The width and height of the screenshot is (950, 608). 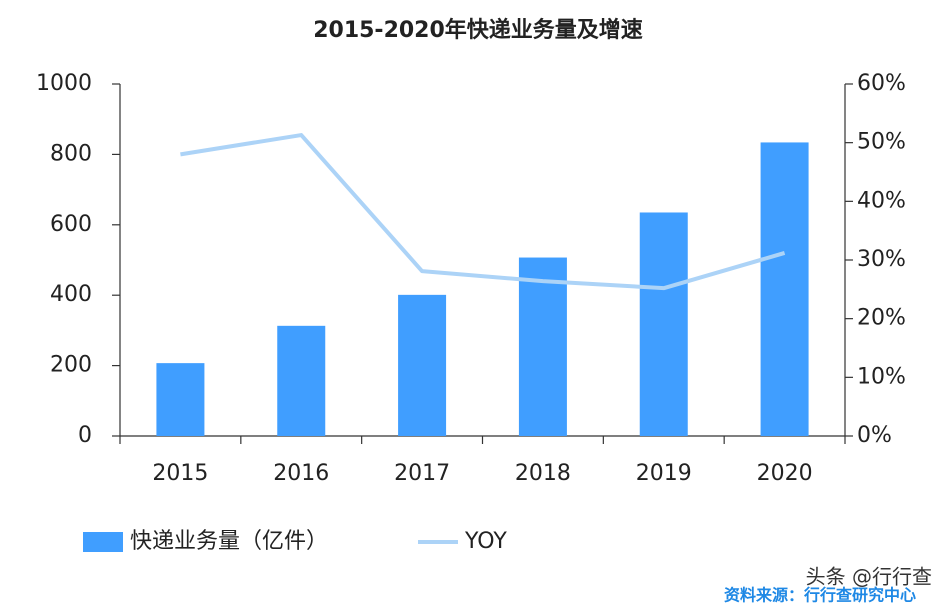 What do you see at coordinates (478, 30) in the screenshot?
I see `chart-title: 2015-2020年快递业务量及增速` at bounding box center [478, 30].